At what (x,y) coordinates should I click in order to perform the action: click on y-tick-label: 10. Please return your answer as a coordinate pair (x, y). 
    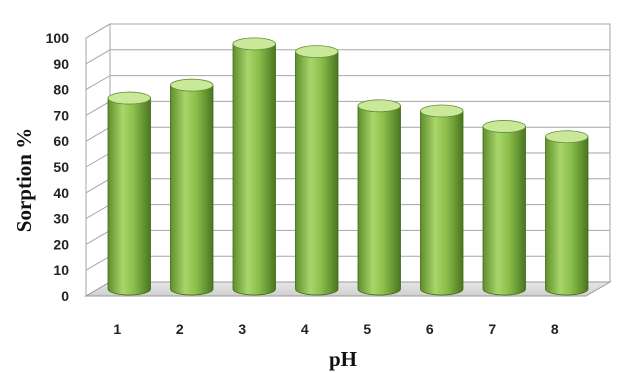
    Looking at the image, I should click on (61, 270).